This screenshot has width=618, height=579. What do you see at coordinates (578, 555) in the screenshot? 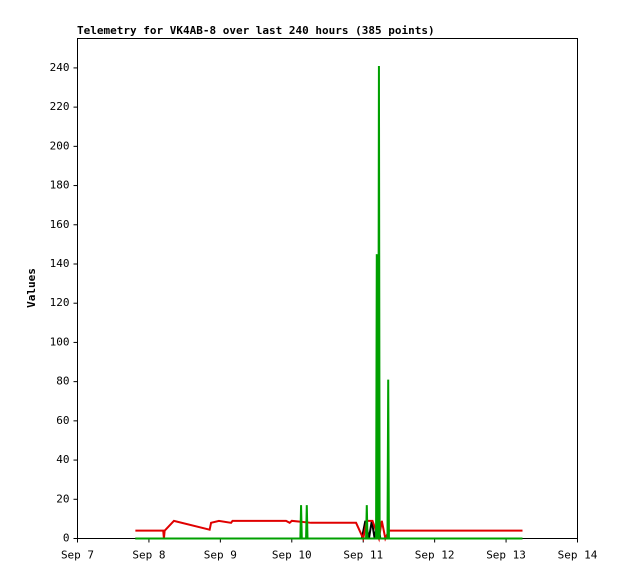
I see `x-tick-label: Sep 14` at bounding box center [578, 555].